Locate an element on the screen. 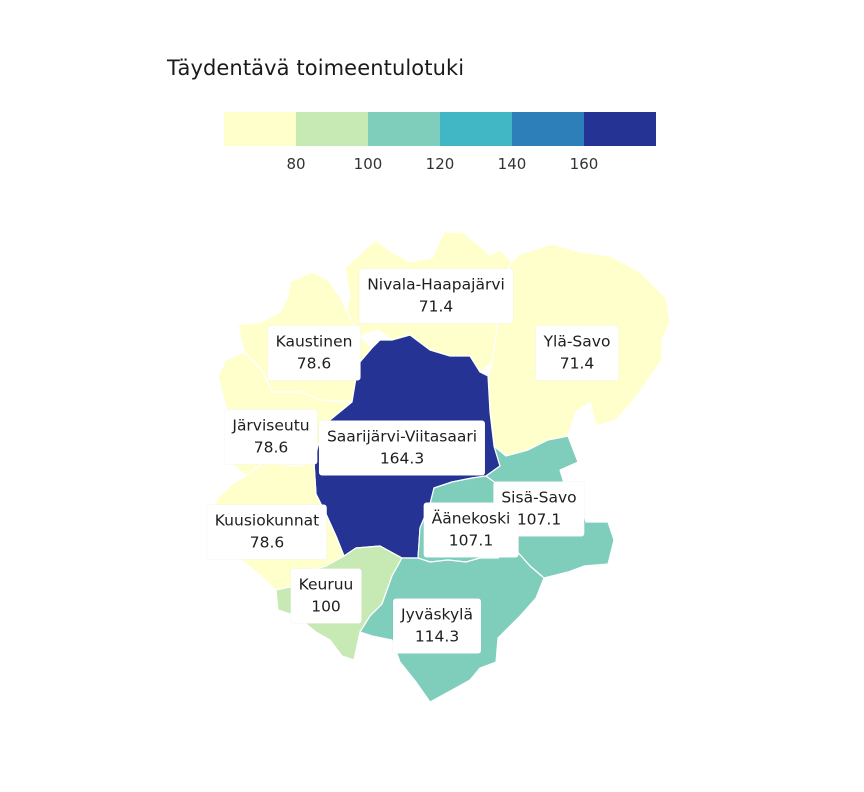 This screenshot has width=864, height=792. region-label-name: Kaustinen is located at coordinates (314, 341).